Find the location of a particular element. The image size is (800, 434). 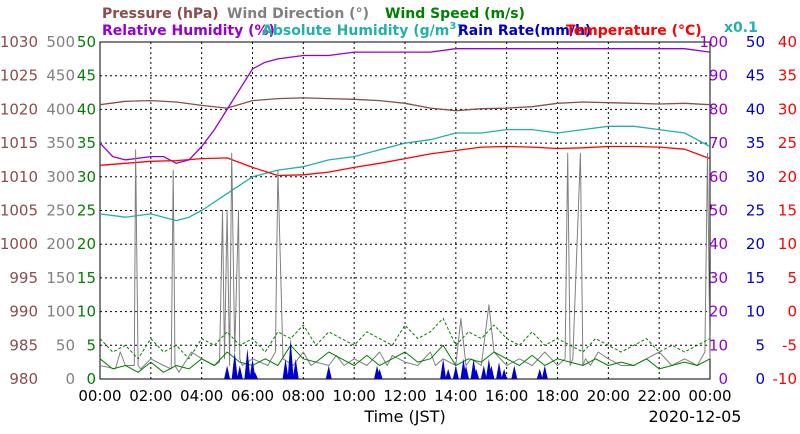

y-tick-relative-humidity: 50 is located at coordinates (718, 211).